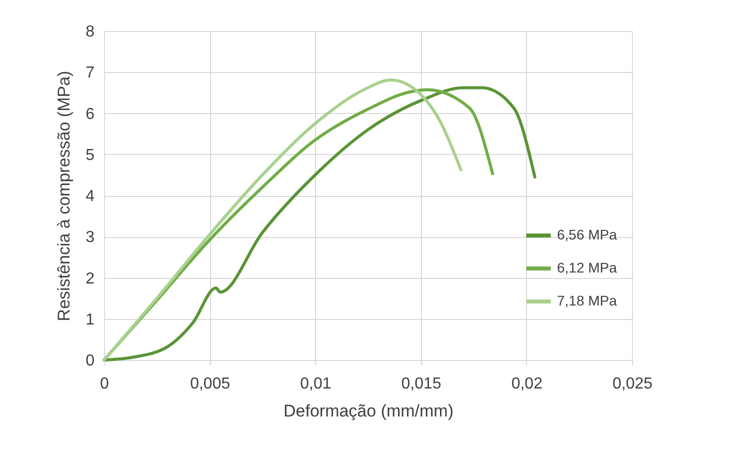 Image resolution: width=753 pixels, height=457 pixels. What do you see at coordinates (632, 384) in the screenshot?
I see `x-tick-label: 0,025` at bounding box center [632, 384].